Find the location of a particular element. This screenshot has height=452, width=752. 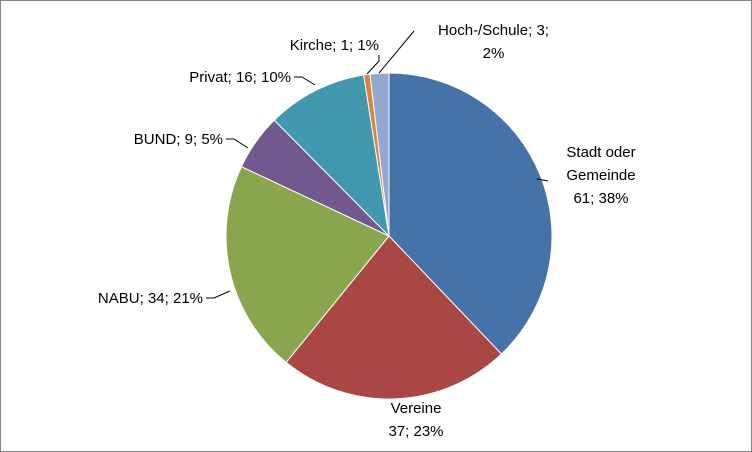

category-label: Stadt oder Gemeinde is located at coordinates (601, 164).